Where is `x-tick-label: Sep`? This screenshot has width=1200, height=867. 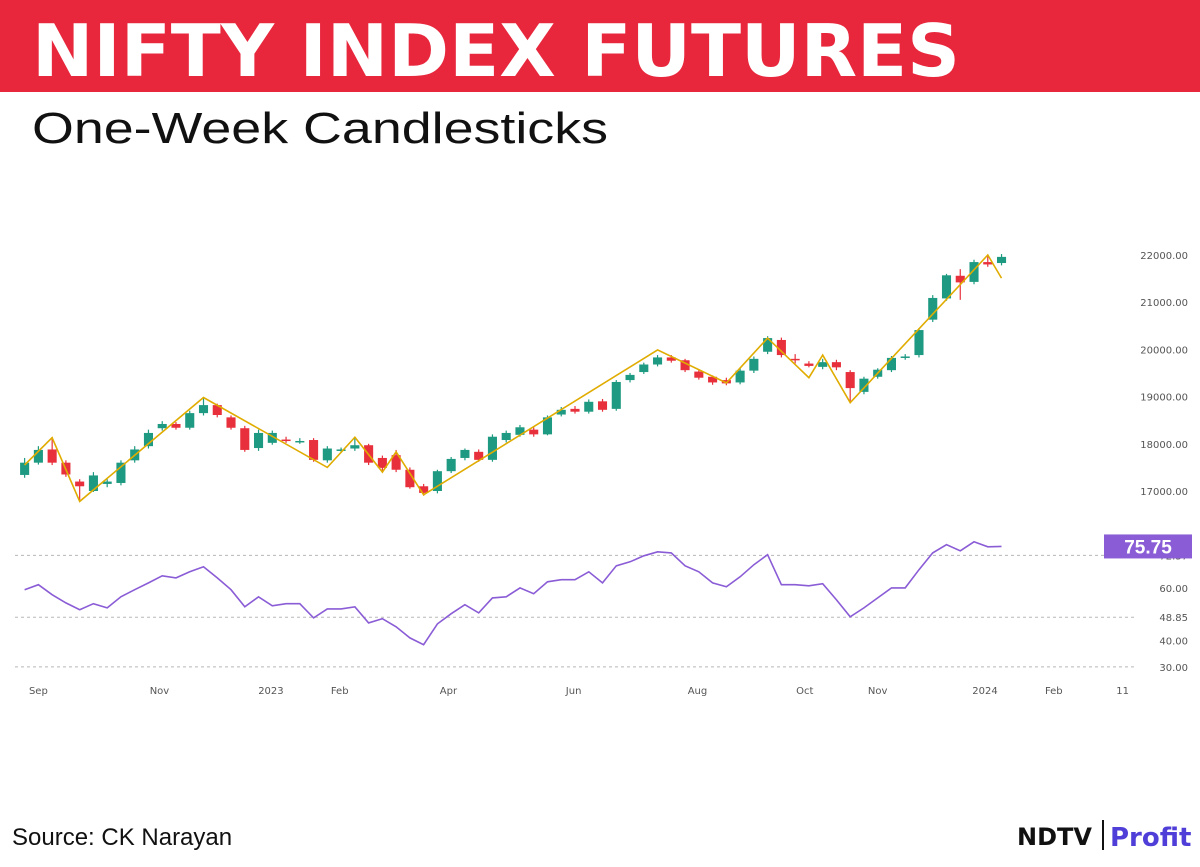 x-tick-label: Sep is located at coordinates (38, 691).